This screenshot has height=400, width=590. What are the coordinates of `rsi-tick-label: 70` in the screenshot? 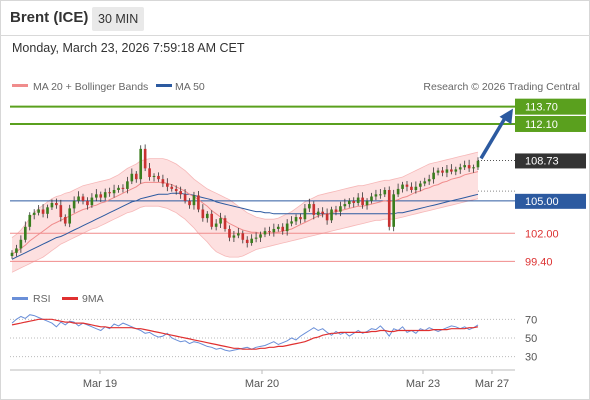 It's located at (531, 320).